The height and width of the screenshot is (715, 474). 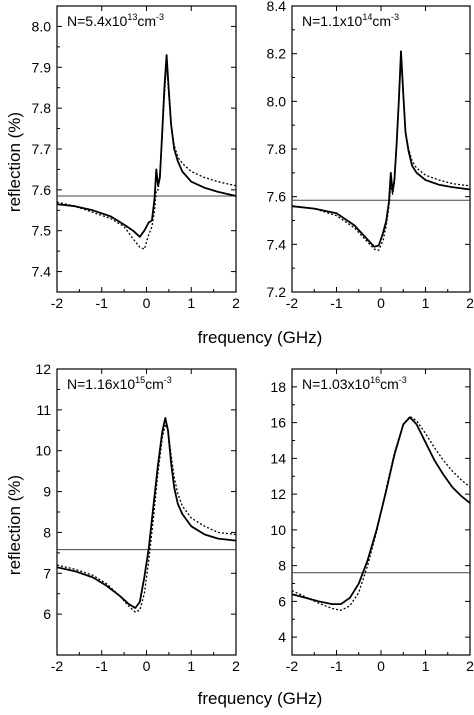 I want to click on y-tick-label: 7.7, so click(x=42, y=149).